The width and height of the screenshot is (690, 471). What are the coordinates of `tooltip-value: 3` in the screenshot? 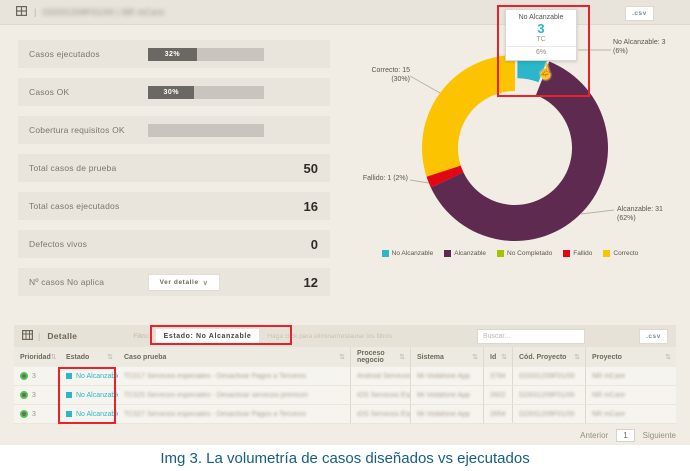 It's located at (541, 28).